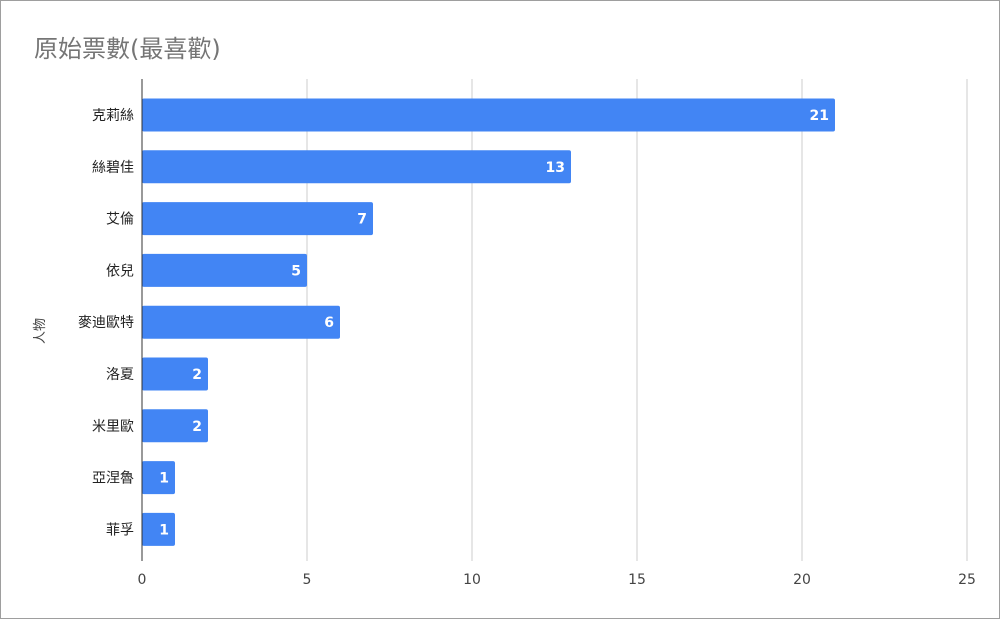 This screenshot has width=1000, height=619. What do you see at coordinates (819, 116) in the screenshot?
I see `bar-data-label: 21` at bounding box center [819, 116].